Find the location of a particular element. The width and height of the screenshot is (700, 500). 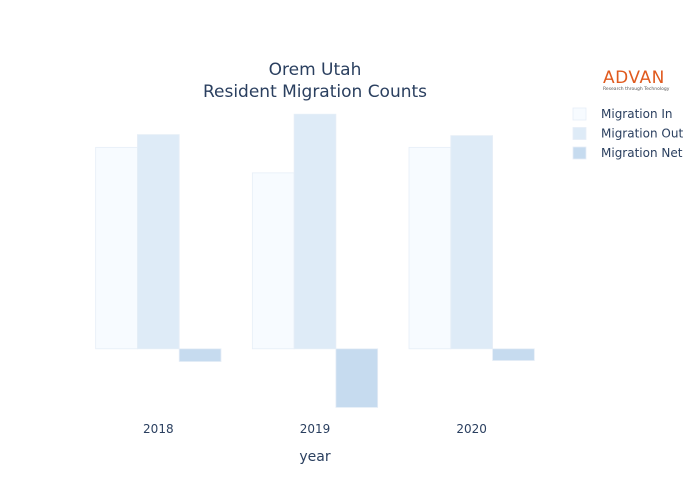

legend-item: Migration Net is located at coordinates (627, 153).